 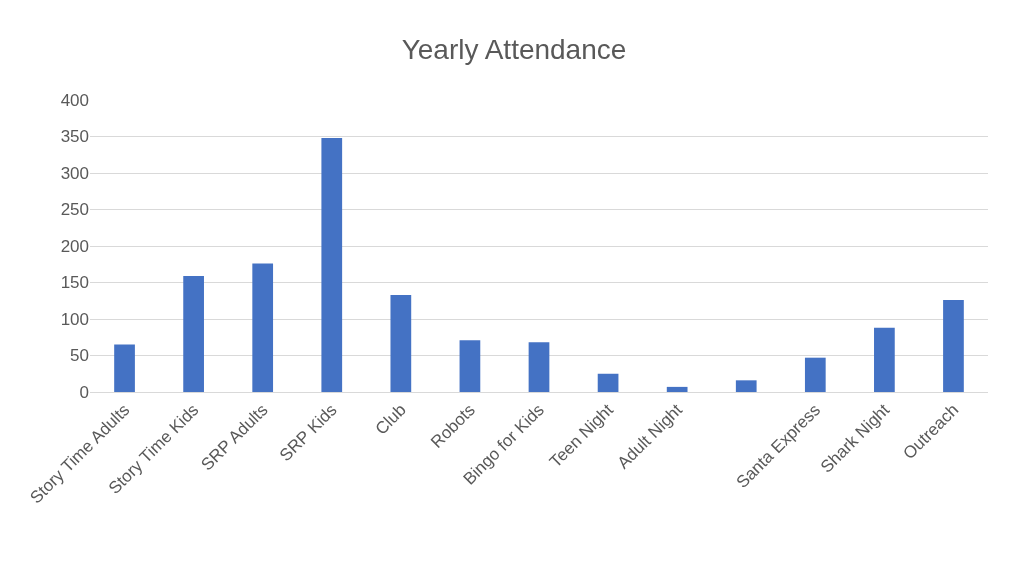 What do you see at coordinates (74, 173) in the screenshot?
I see `y-tick-label: 300` at bounding box center [74, 173].